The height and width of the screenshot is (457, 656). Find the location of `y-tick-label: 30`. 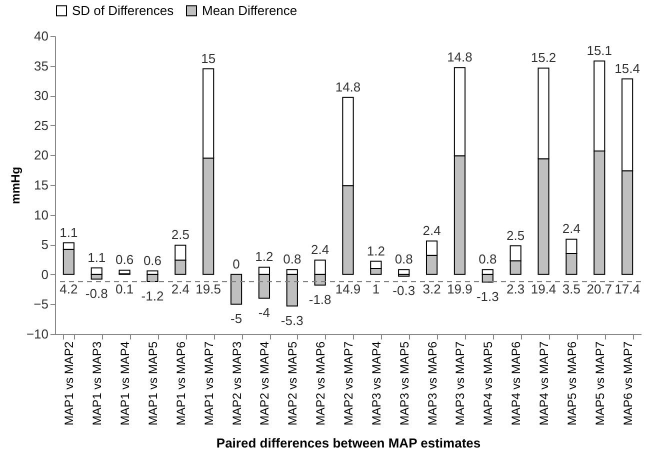

y-tick-label: 30 is located at coordinates (41, 96).